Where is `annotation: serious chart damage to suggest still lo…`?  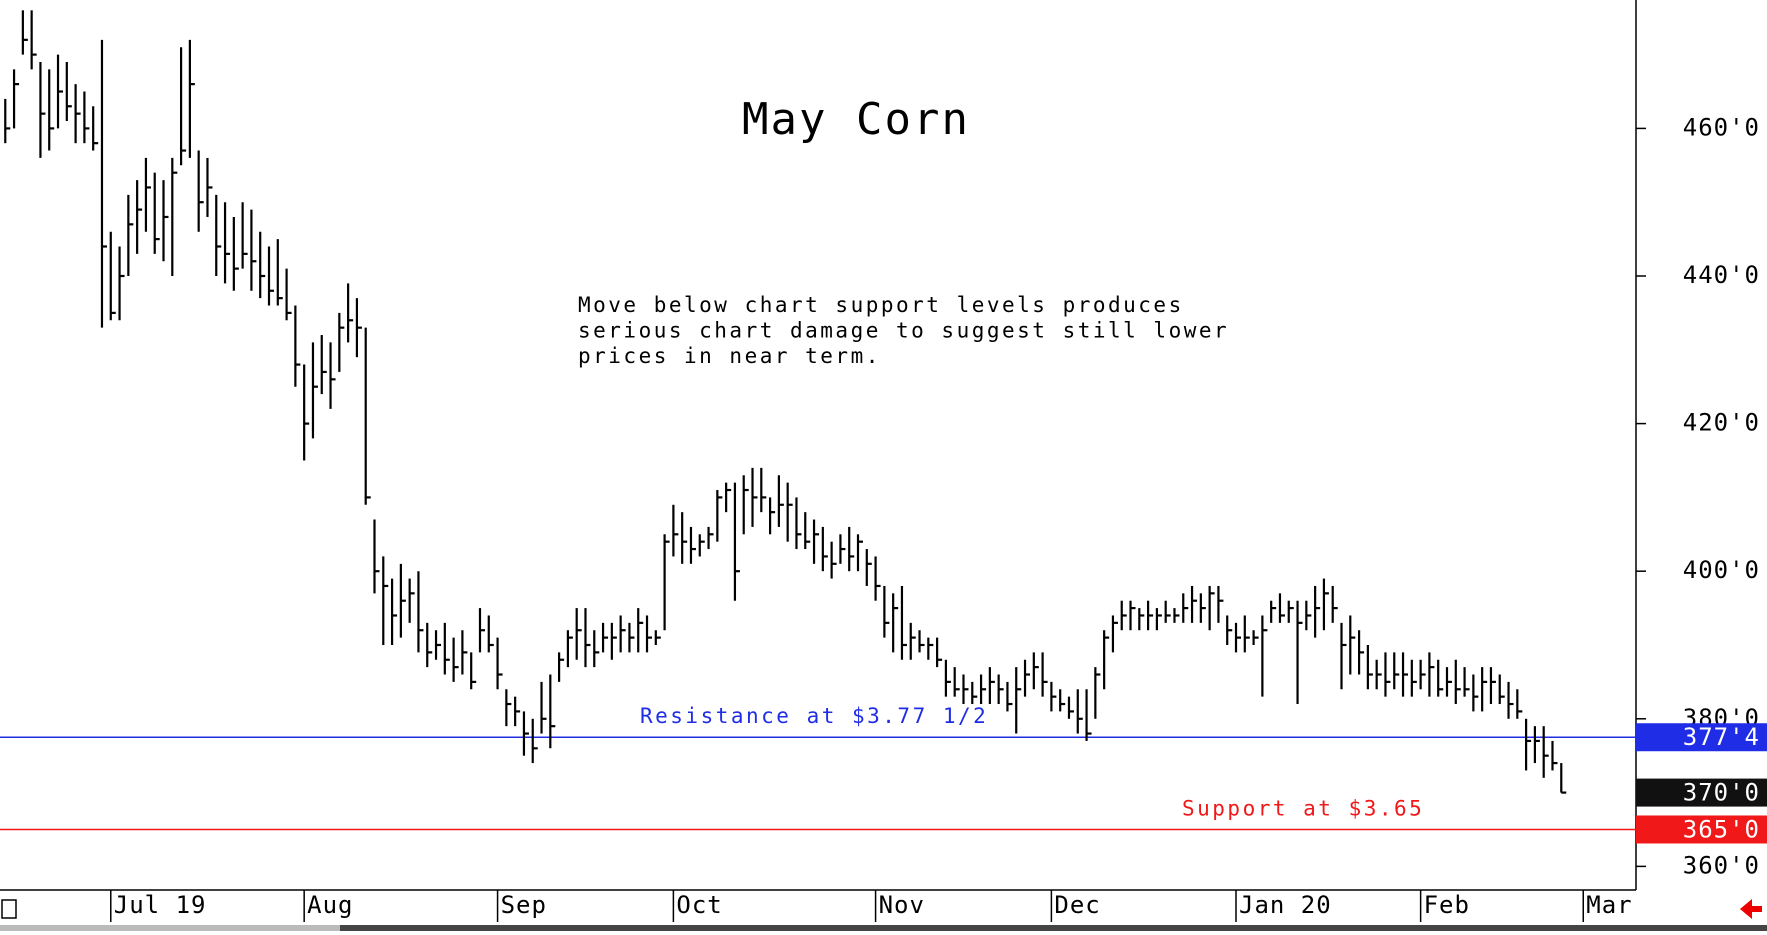 annotation: serious chart damage to suggest still lo… is located at coordinates (903, 331).